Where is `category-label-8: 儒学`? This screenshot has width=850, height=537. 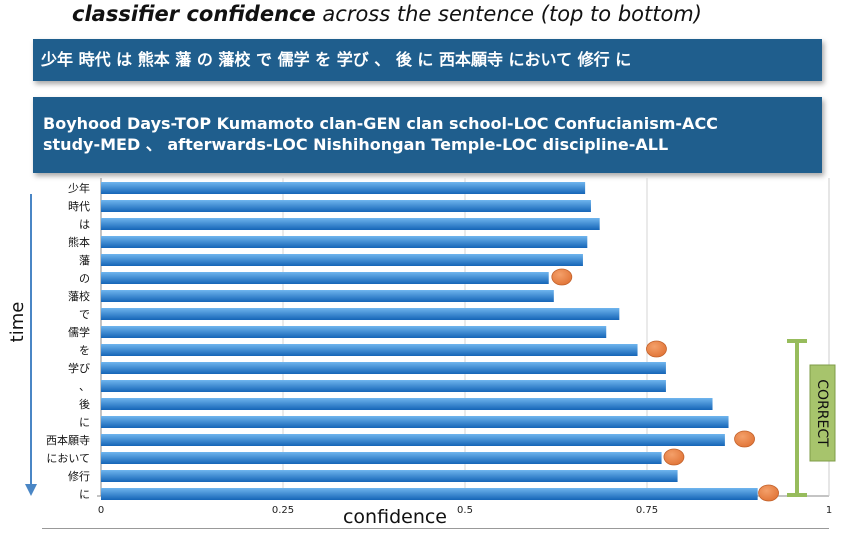 category-label-8: 儒学 is located at coordinates (79, 332).